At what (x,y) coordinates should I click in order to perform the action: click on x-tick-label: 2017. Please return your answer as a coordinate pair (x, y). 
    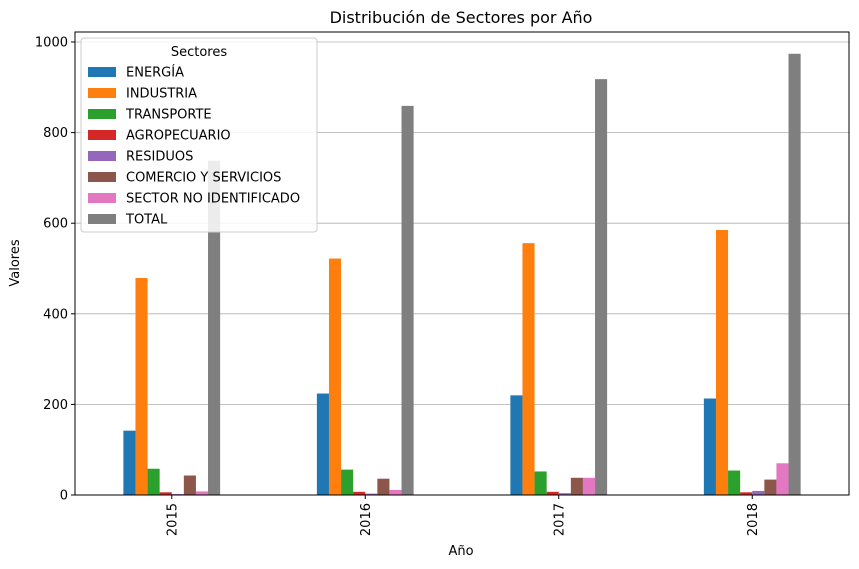
    Looking at the image, I should click on (559, 519).